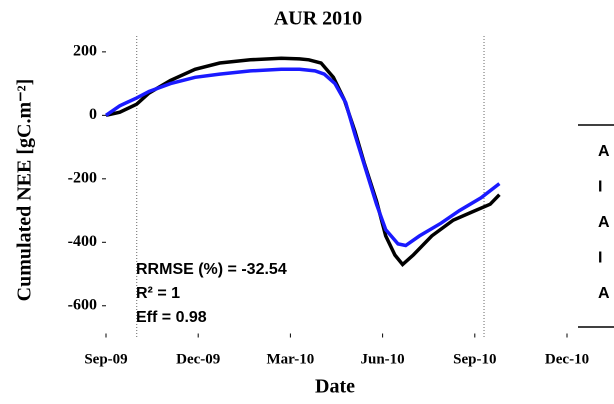  I want to click on annotation: RRMSE (%) = -32.54, so click(211, 269).